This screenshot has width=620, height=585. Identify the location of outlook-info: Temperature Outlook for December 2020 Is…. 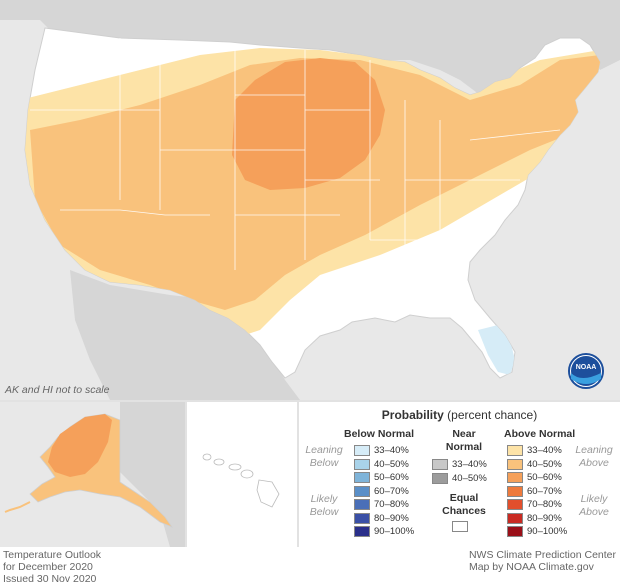
(52, 567).